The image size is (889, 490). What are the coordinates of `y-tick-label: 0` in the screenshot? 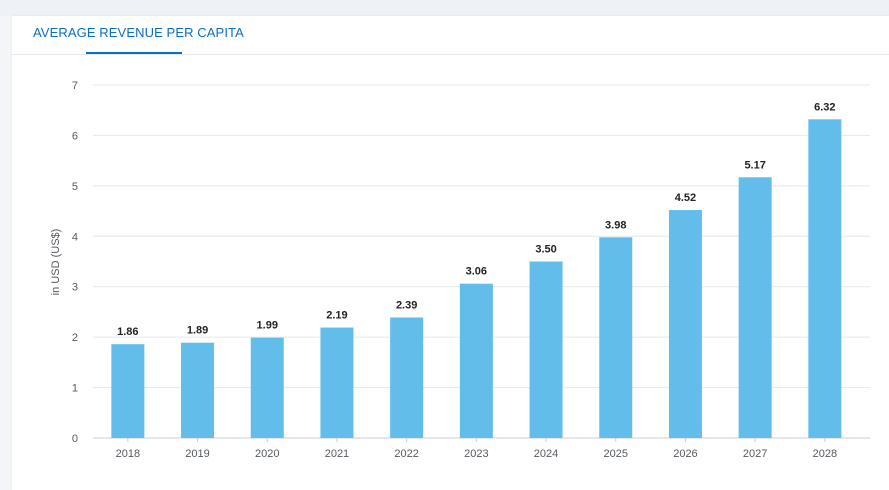 It's located at (75, 439).